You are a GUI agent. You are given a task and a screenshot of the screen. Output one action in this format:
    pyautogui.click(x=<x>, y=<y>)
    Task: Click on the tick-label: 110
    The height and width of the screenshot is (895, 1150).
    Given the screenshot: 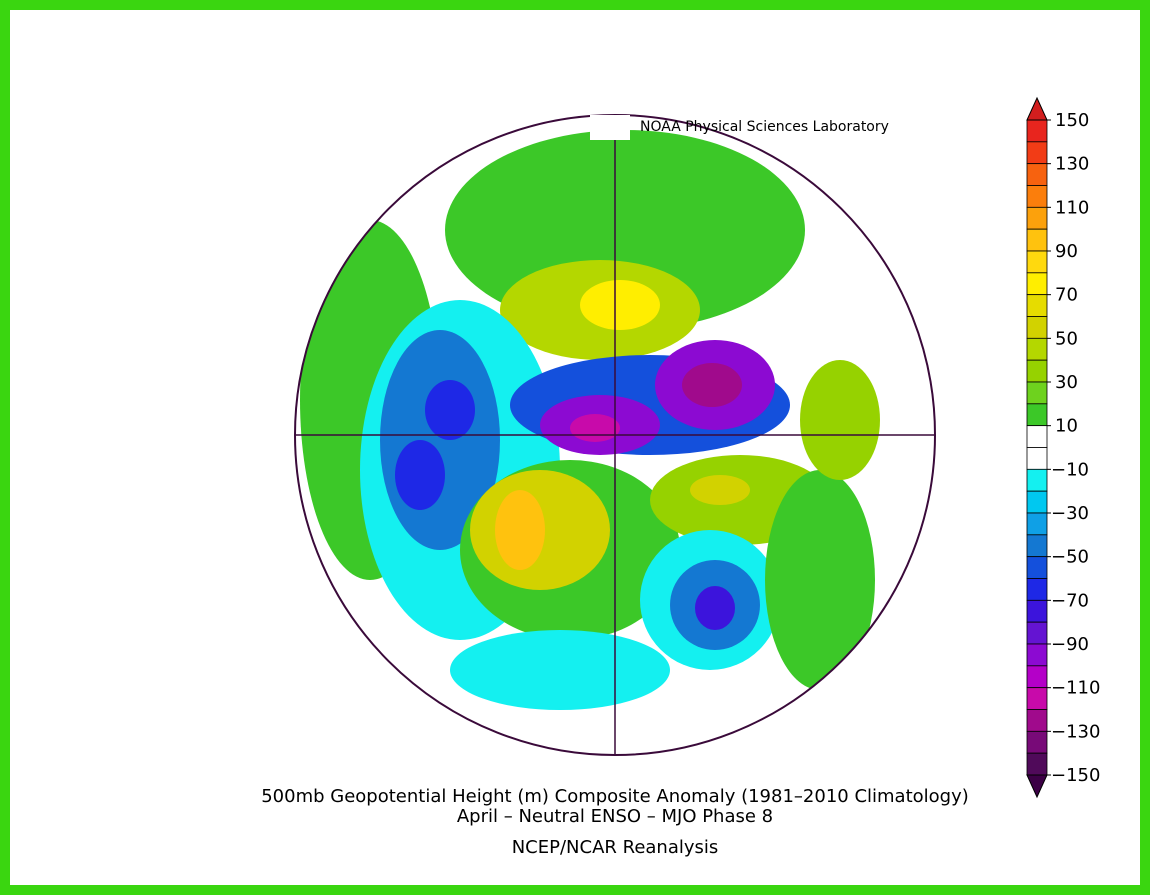 What is the action you would take?
    pyautogui.click(x=1072, y=207)
    